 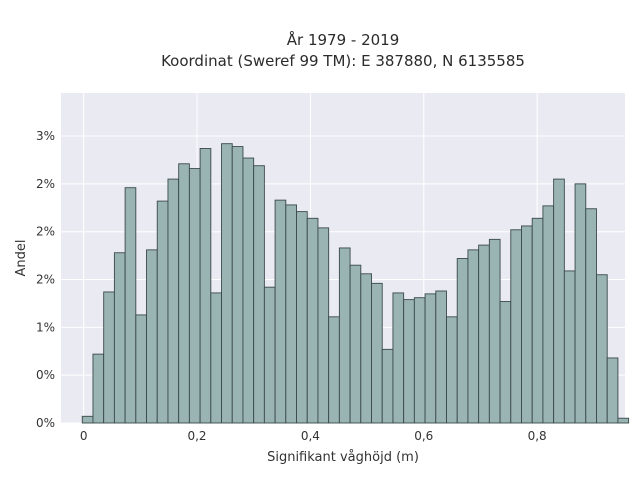 What do you see at coordinates (196, 436) in the screenshot?
I see `x-tick-label: 0,2` at bounding box center [196, 436].